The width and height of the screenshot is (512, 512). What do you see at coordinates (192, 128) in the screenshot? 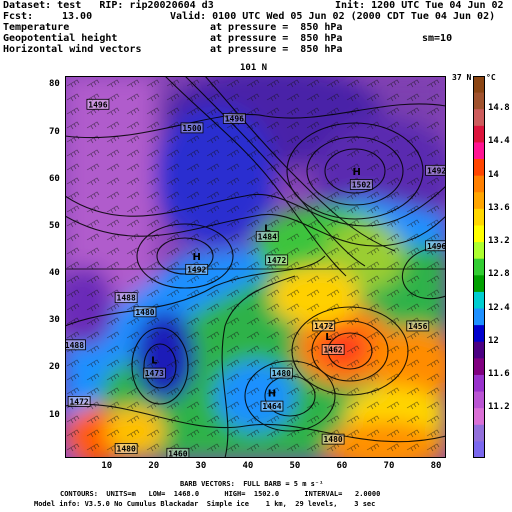
I see `height-label: 1500` at bounding box center [192, 128].